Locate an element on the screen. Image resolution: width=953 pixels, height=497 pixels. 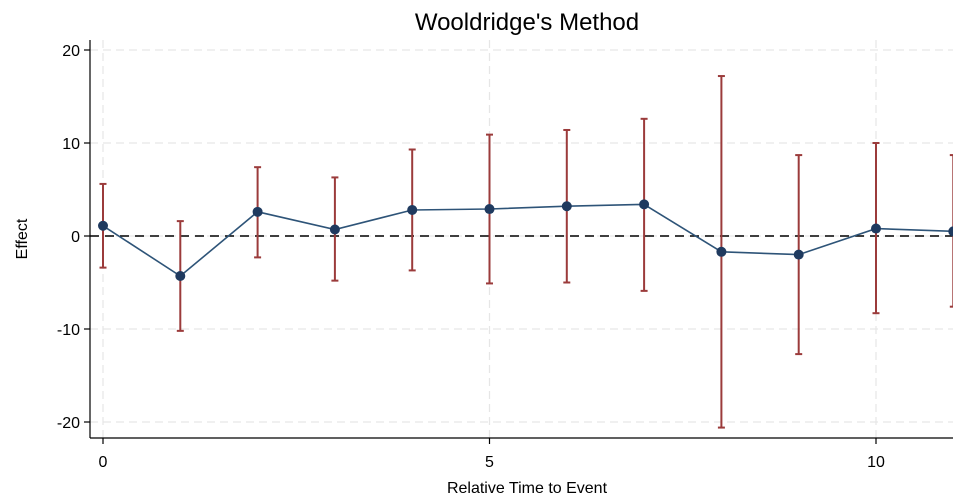
estimate-line is located at coordinates (527, 240).